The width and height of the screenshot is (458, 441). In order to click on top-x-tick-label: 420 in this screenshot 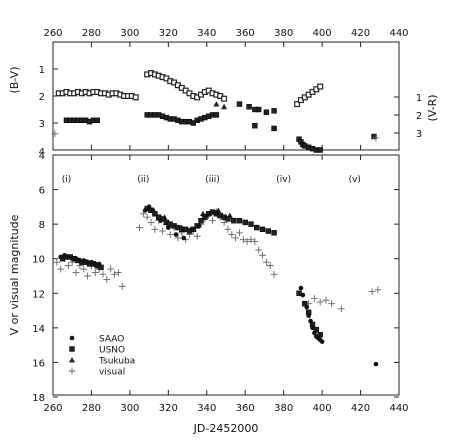, I will do `click(360, 33)`.